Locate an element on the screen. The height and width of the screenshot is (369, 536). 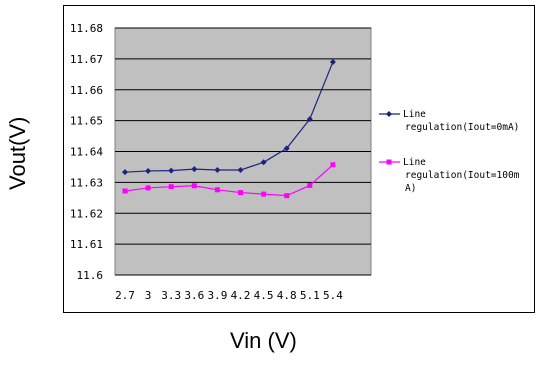
y-tick-label: 11.61 is located at coordinates (86, 244).